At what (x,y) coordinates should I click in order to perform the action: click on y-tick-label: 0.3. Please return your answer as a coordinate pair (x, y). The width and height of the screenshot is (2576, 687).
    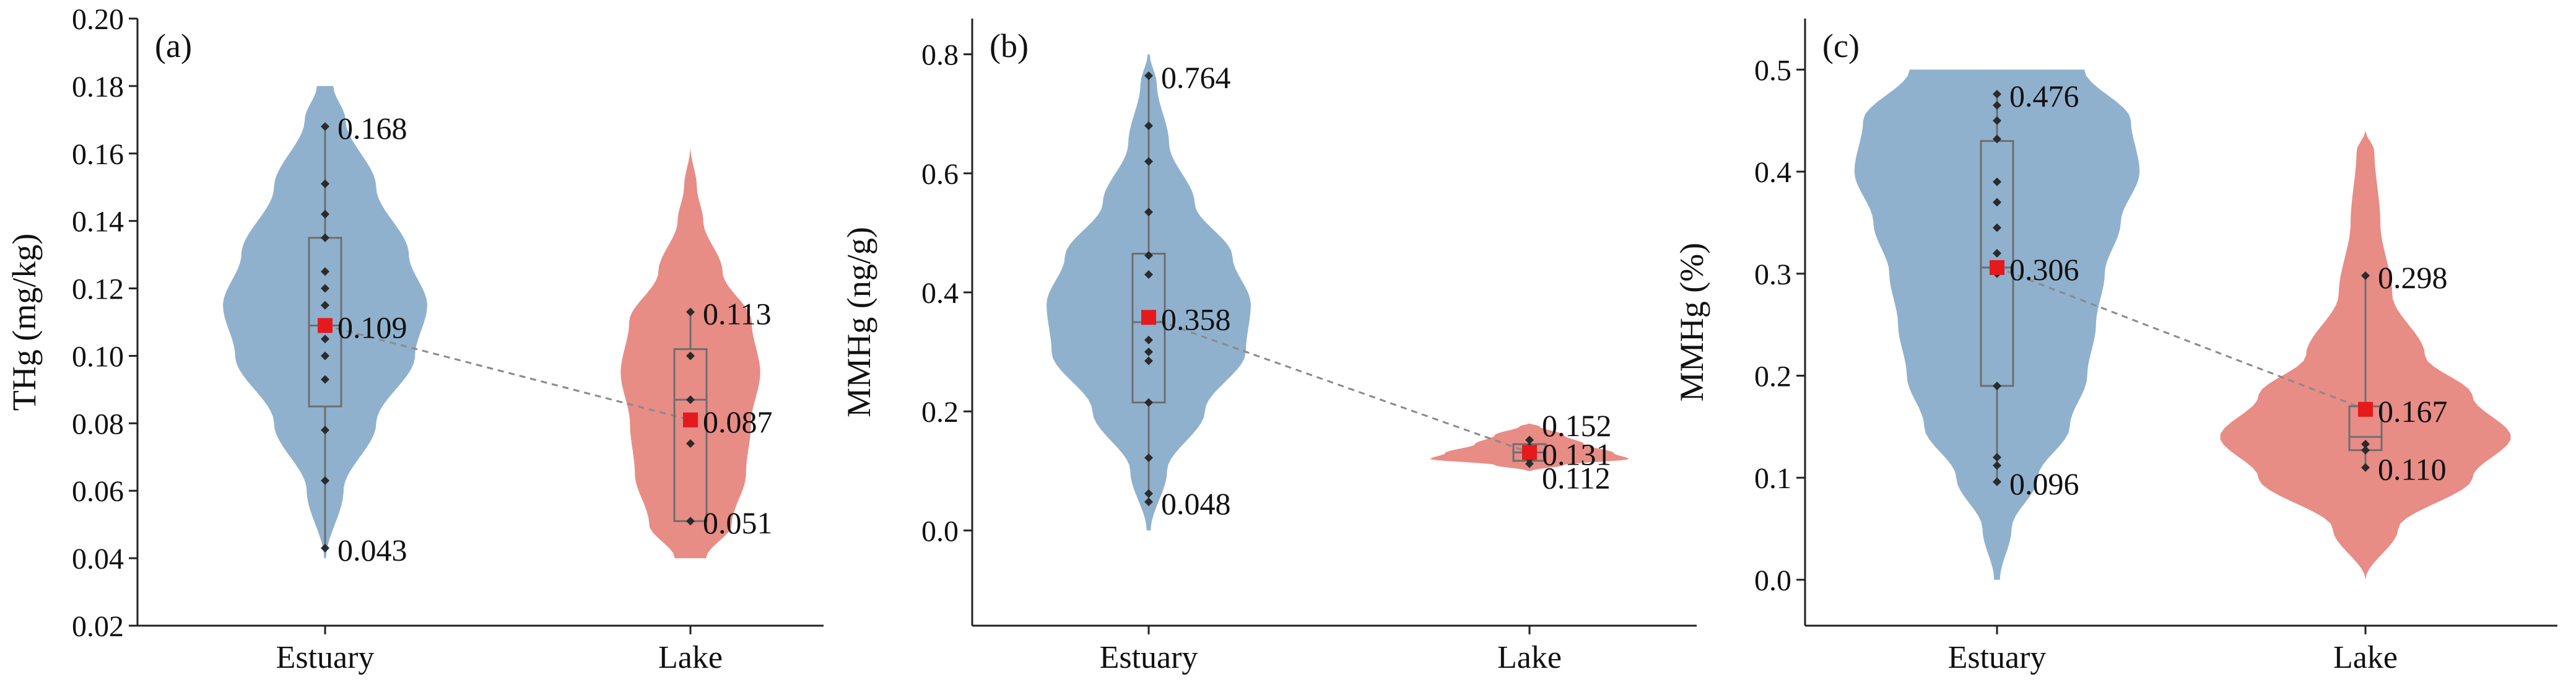
    Looking at the image, I should click on (1772, 274).